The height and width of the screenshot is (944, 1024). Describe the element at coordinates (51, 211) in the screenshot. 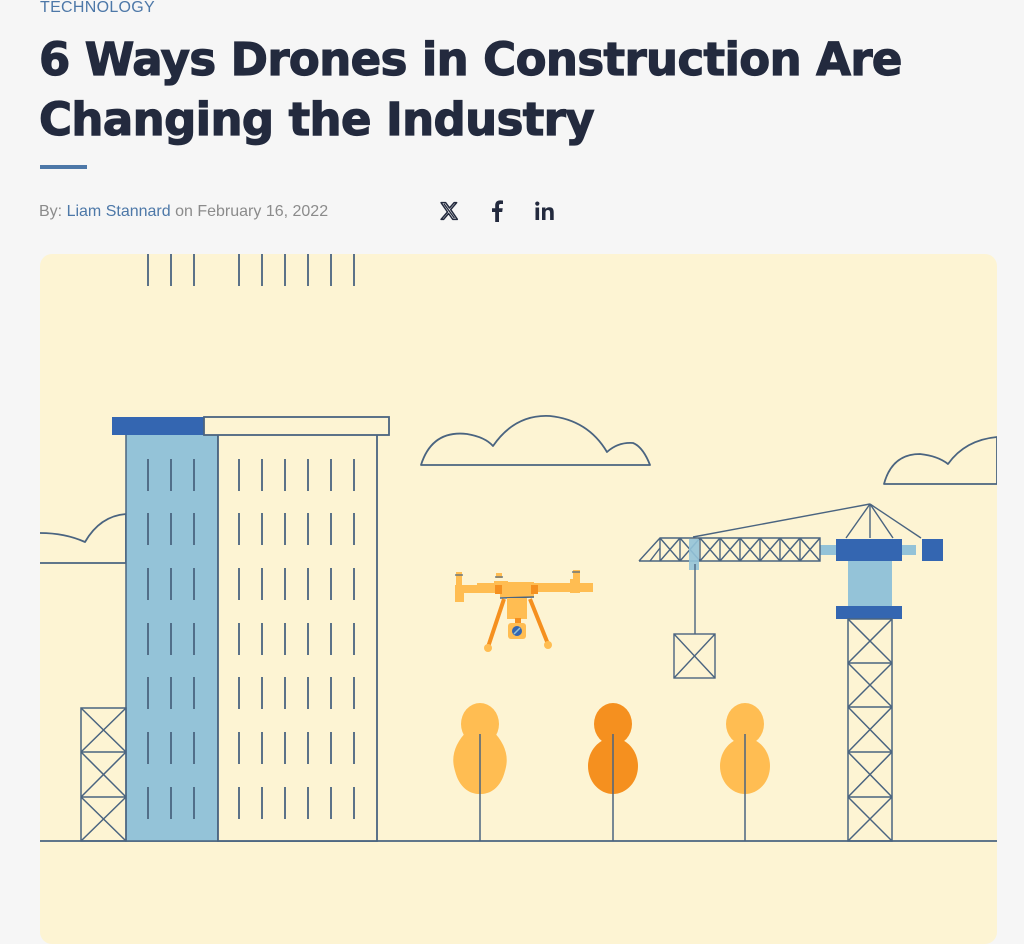

I see `byline-prefix: By:` at that location.